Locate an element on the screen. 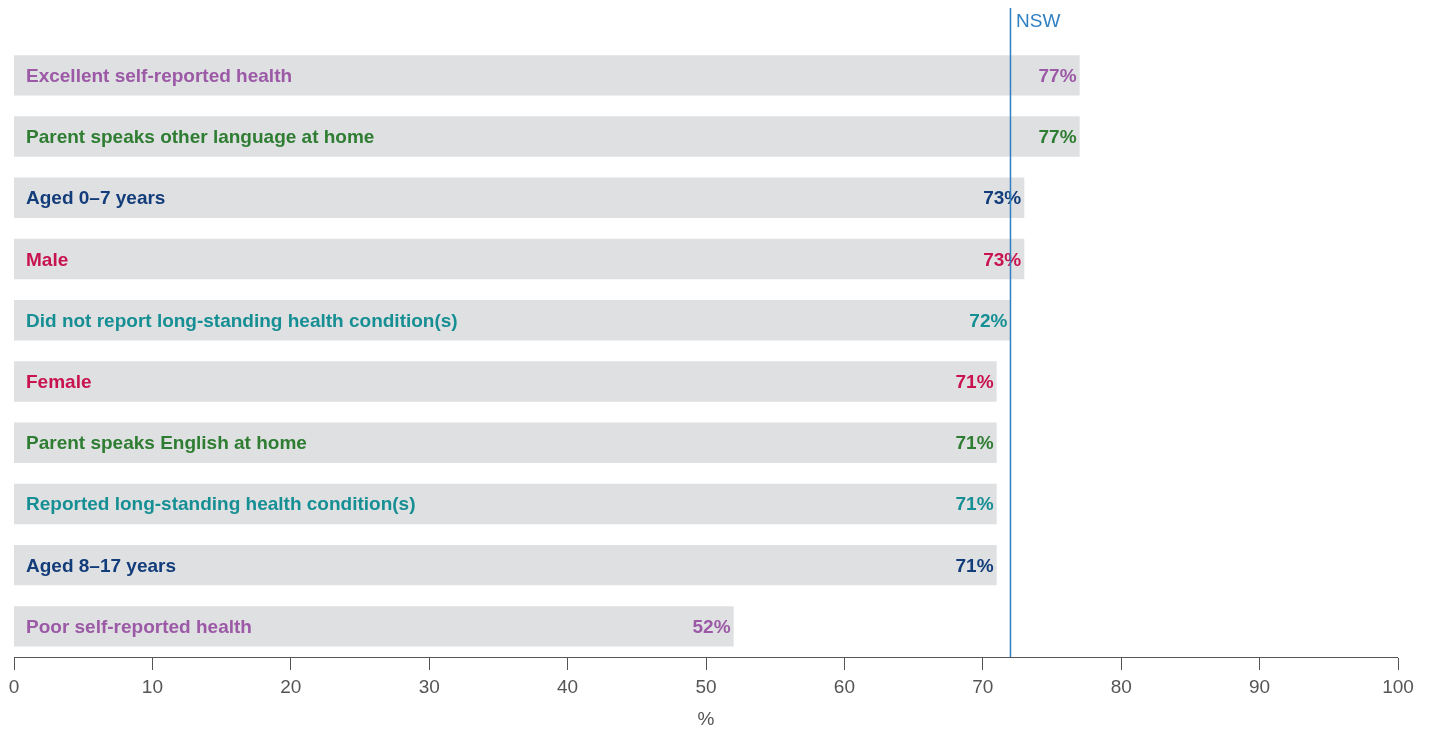 The width and height of the screenshot is (1432, 733). x-tick-label: 40 is located at coordinates (568, 686).